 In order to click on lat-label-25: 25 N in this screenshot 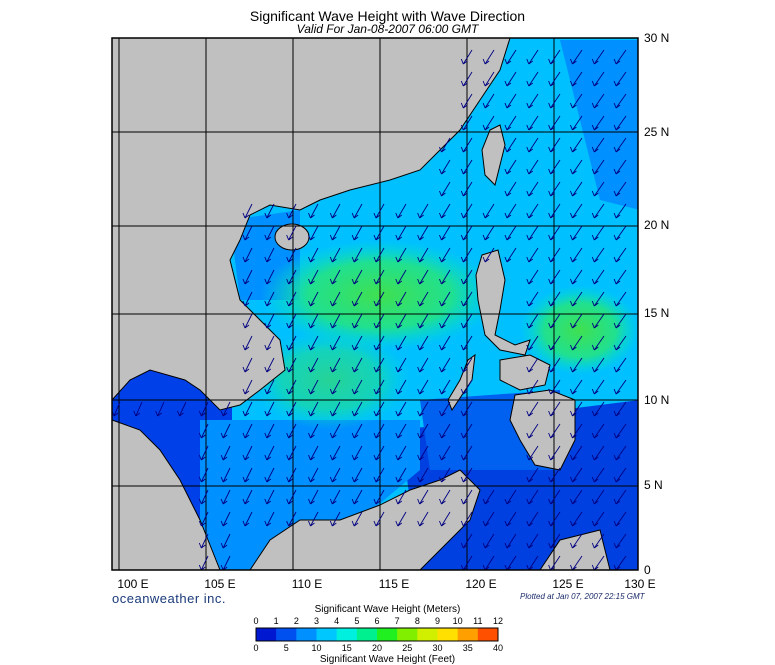, I will do `click(657, 132)`.